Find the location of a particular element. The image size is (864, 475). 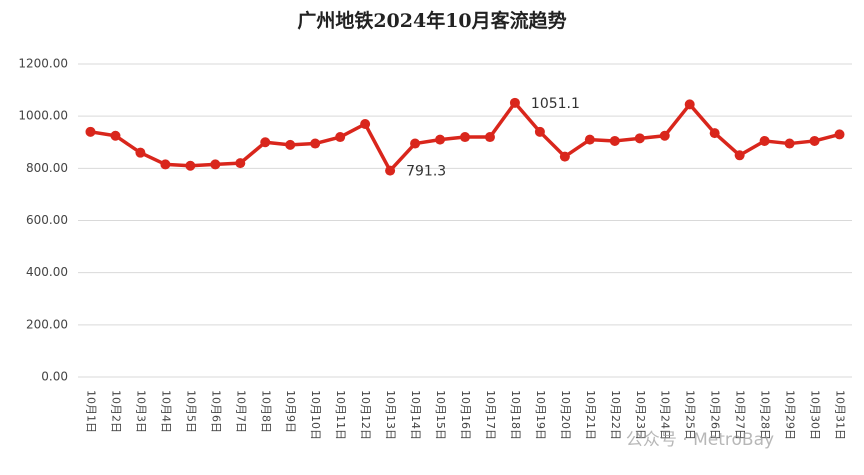

x-tick-label: 10月2日 is located at coordinates (115, 411).